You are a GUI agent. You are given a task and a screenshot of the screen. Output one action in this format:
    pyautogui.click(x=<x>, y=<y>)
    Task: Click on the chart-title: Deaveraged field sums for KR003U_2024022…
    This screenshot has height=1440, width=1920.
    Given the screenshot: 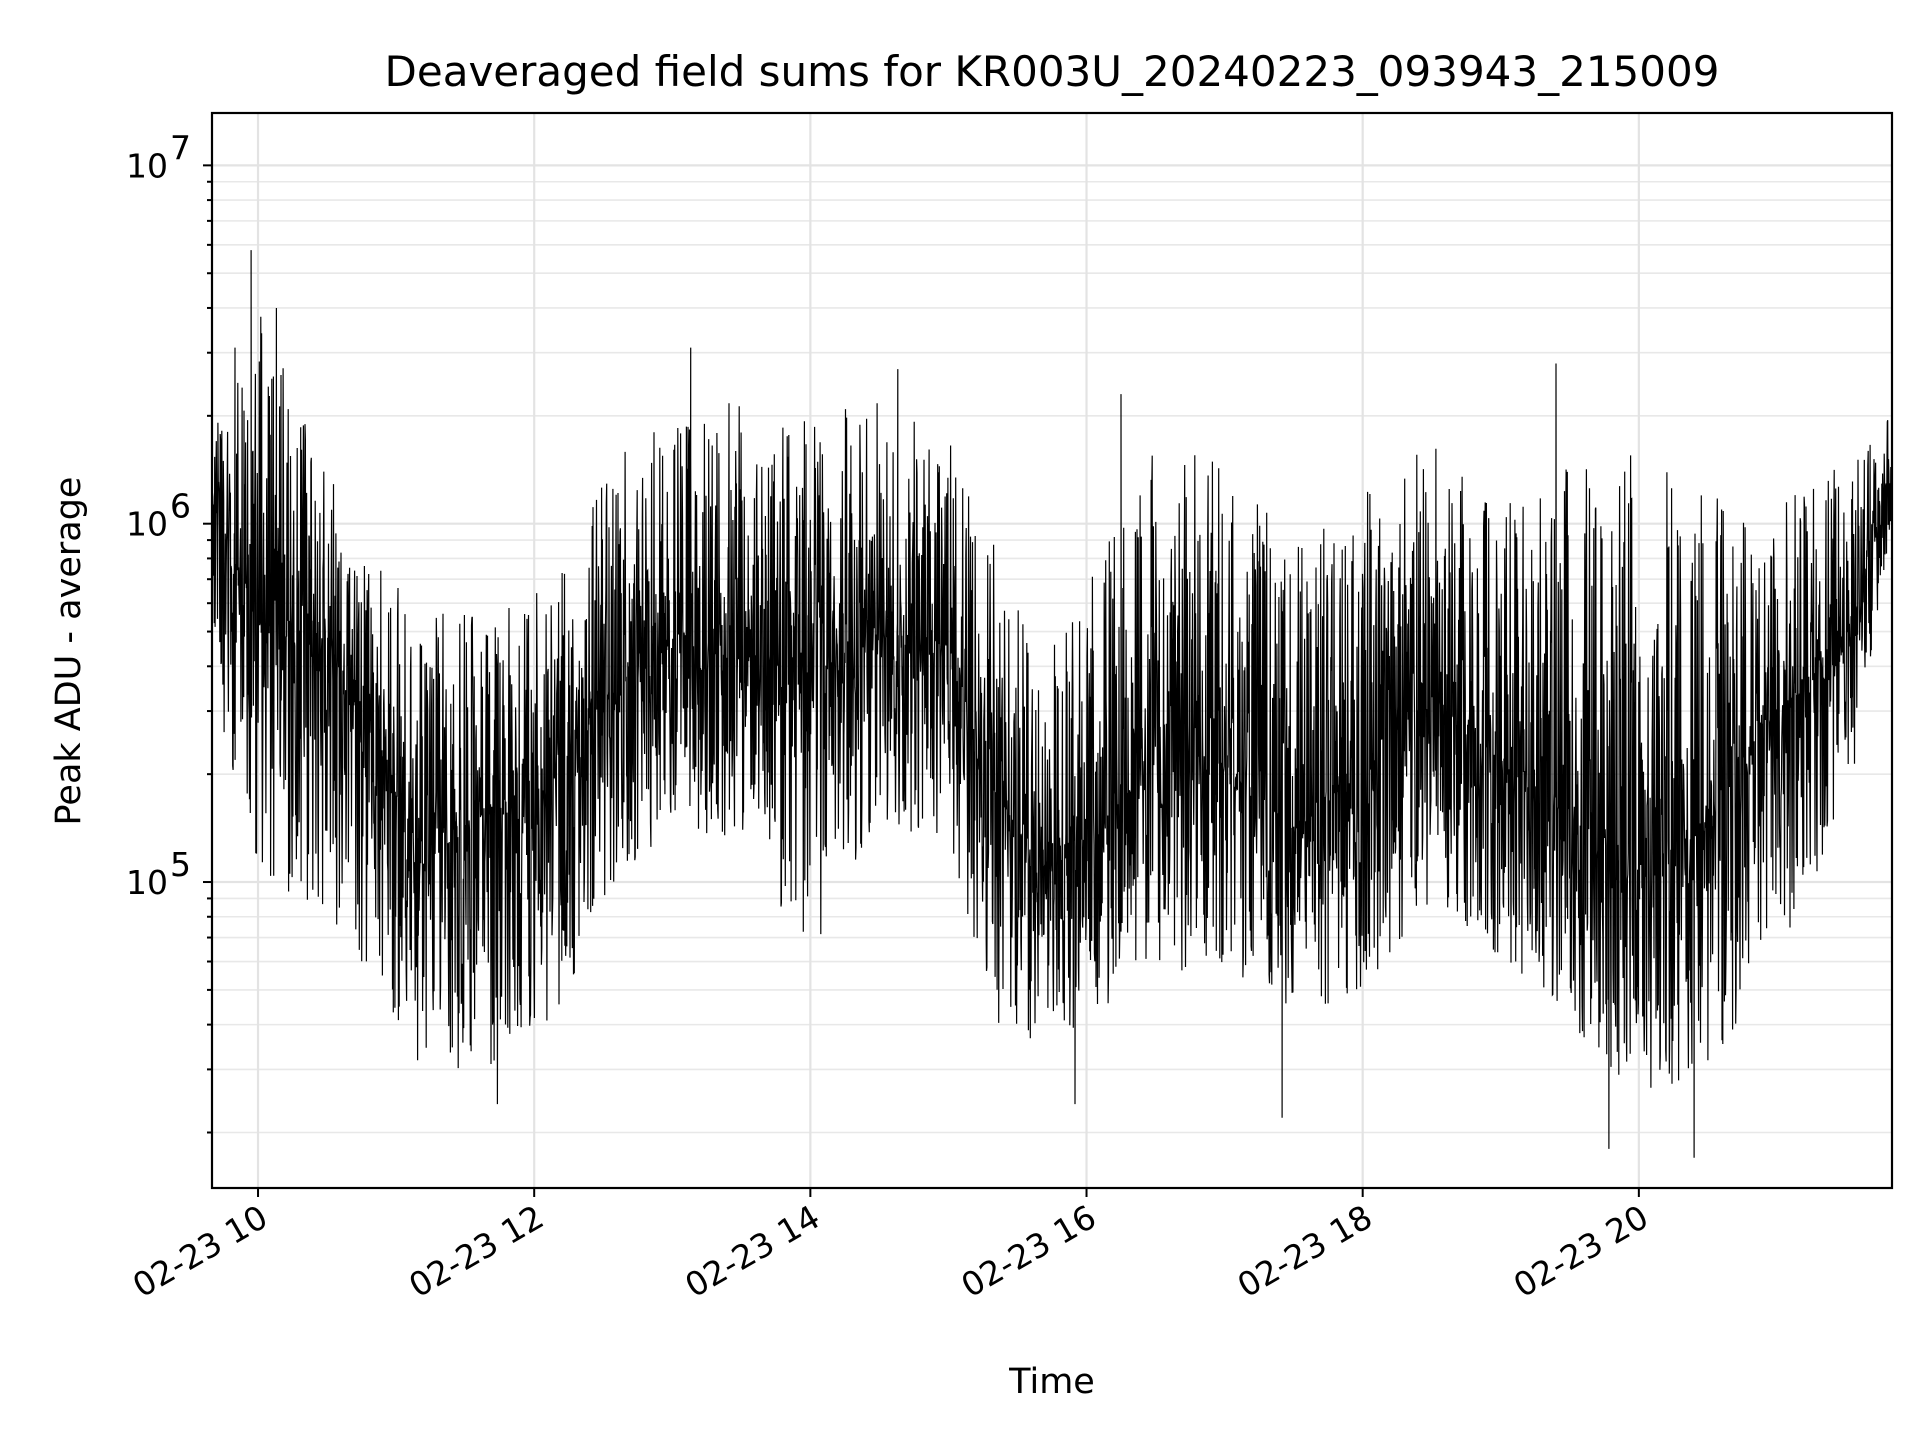 What is the action you would take?
    pyautogui.click(x=1052, y=71)
    